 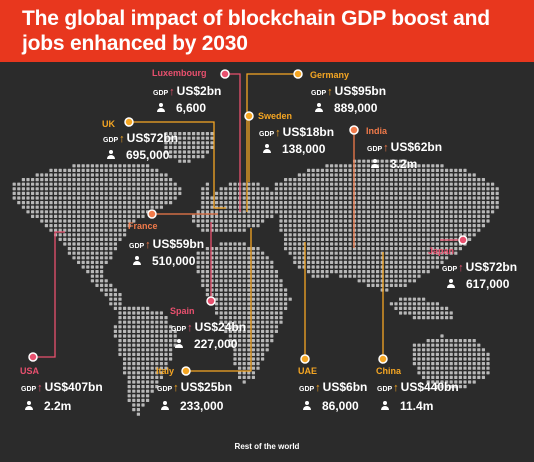 I want to click on connector-line, so click(x=272, y=142).